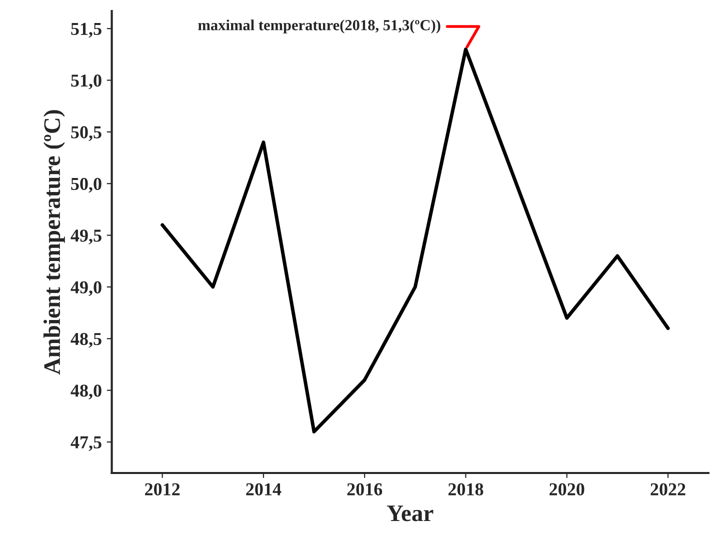 The height and width of the screenshot is (550, 712). I want to click on x-tick-label: 2022, so click(668, 489).